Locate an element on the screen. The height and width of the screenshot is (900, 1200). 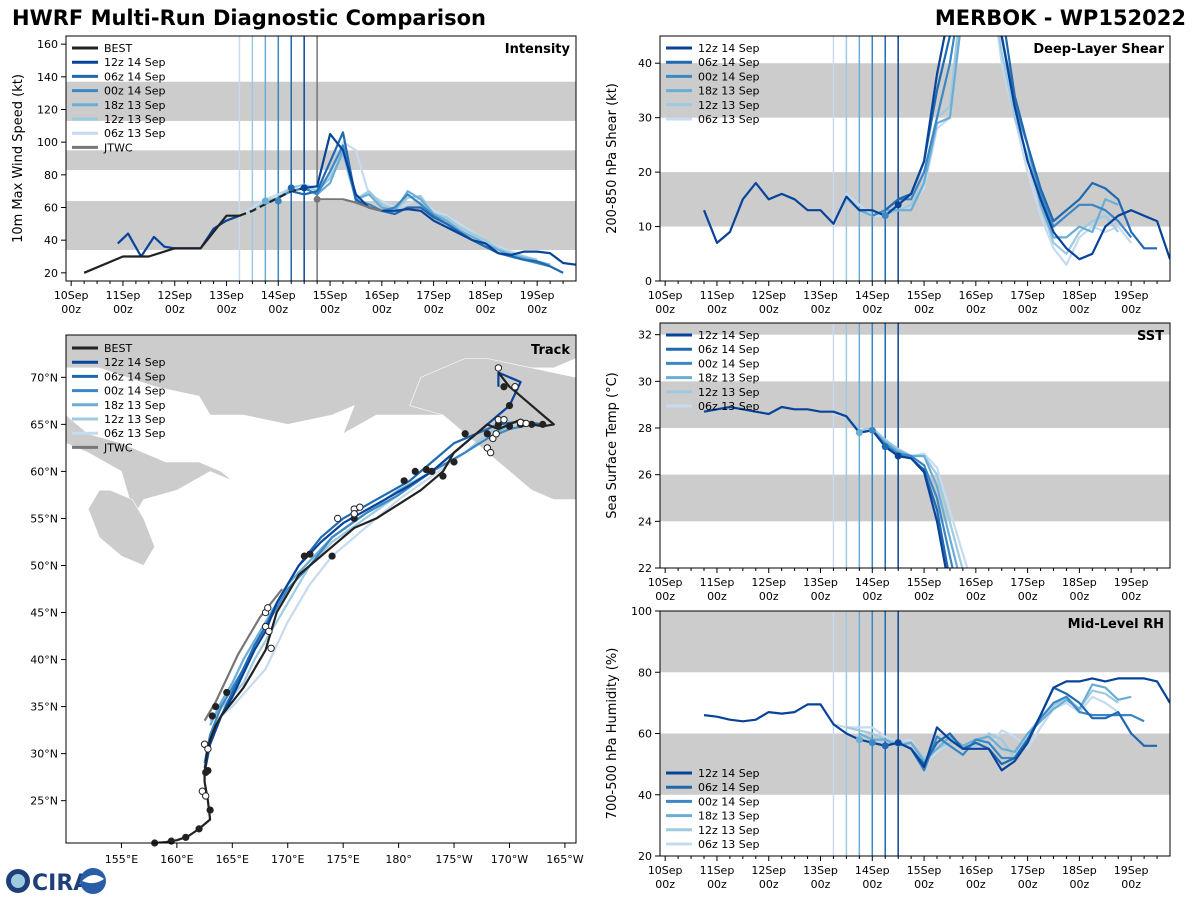
intensity-xtick-sublabel-1: 00z is located at coordinates (123, 309).